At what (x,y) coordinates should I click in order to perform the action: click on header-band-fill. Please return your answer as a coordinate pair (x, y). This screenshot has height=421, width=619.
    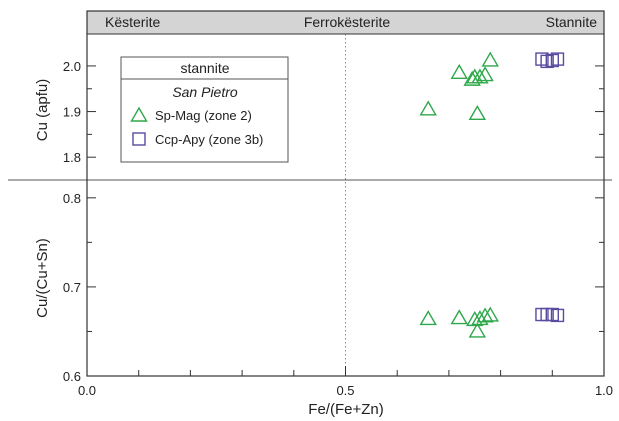
    Looking at the image, I should click on (345, 22).